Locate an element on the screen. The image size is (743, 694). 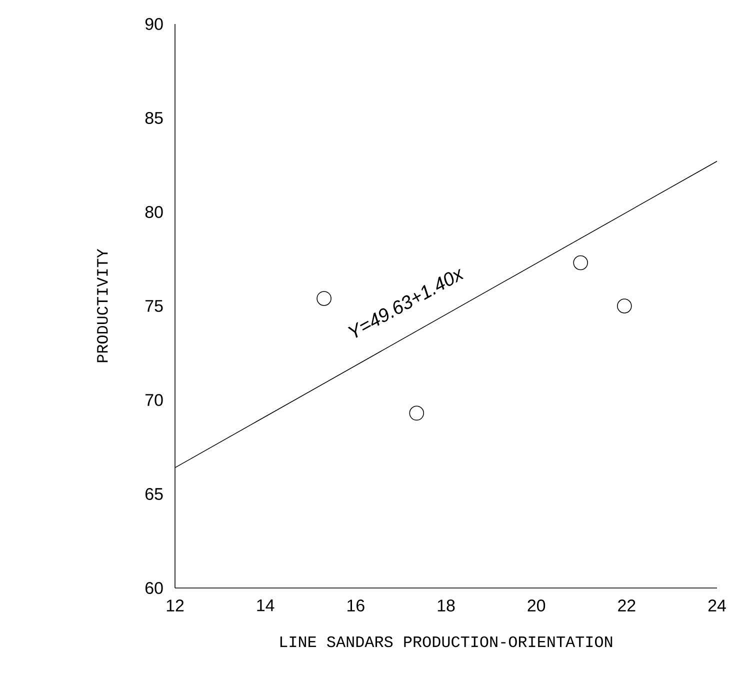
x-axis-title: LINE SANDARS PRODUCTION-ORIENTATION is located at coordinates (446, 642).